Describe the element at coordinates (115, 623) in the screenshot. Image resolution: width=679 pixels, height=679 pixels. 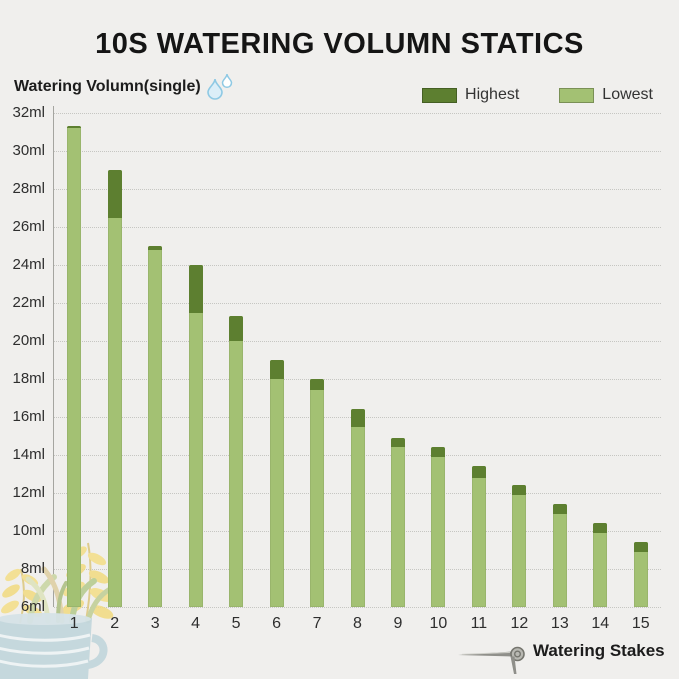
I see `x-tick-label: 2` at that location.